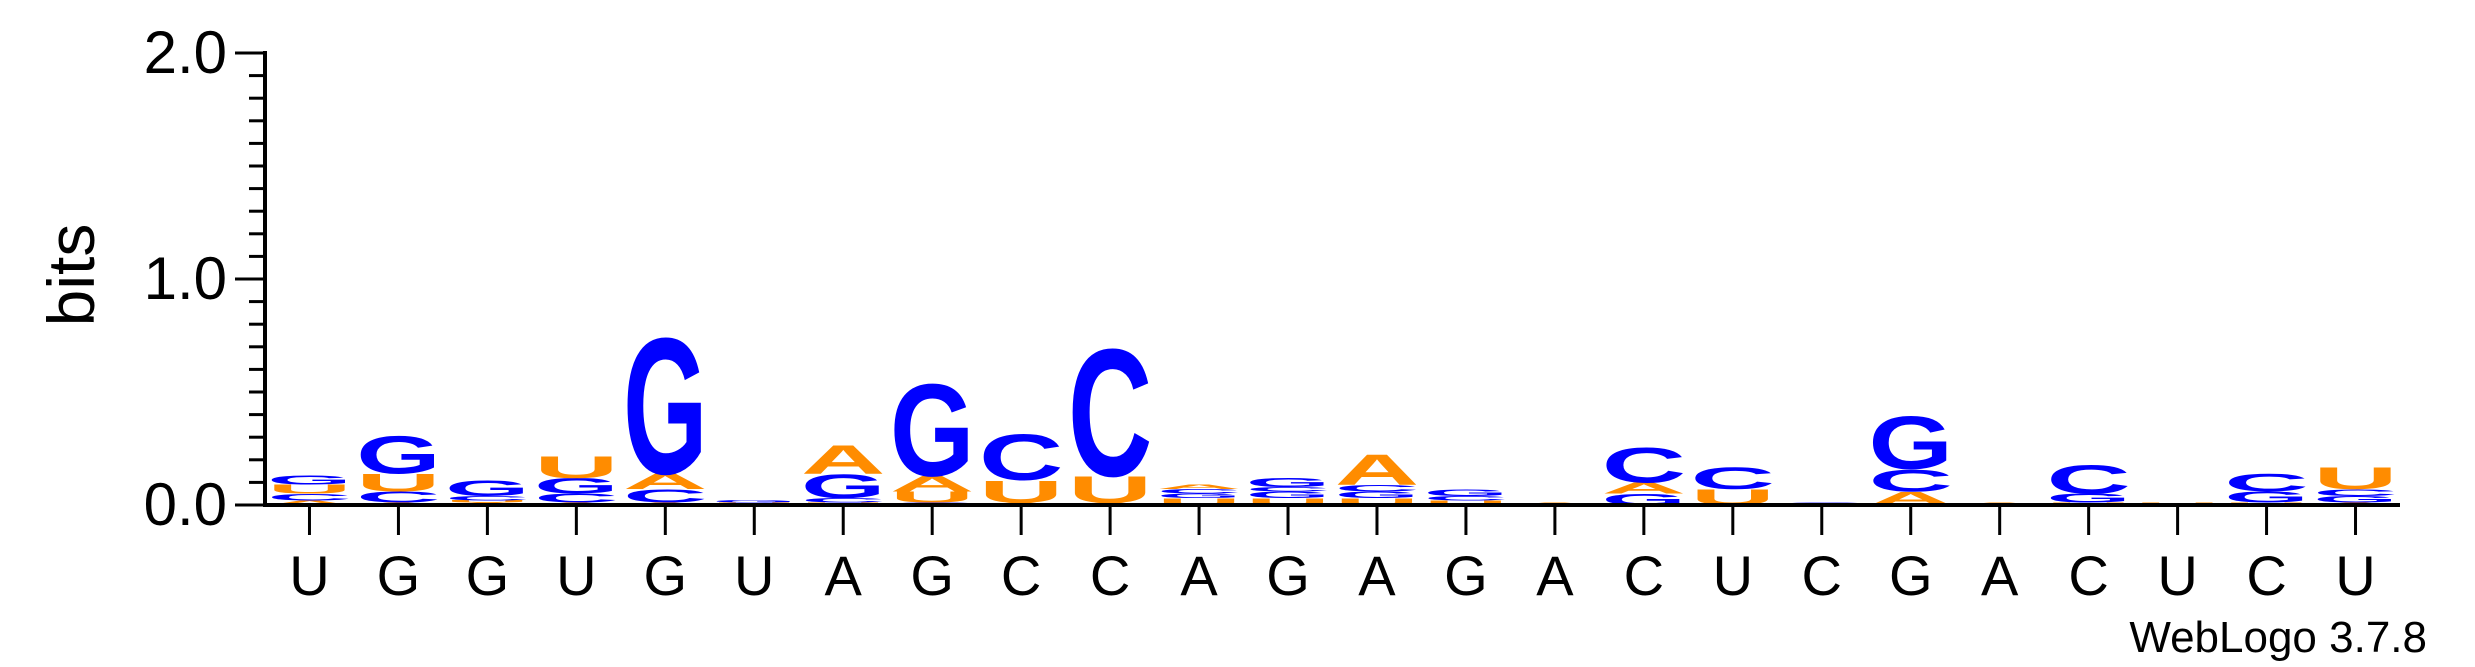 The width and height of the screenshot is (2475, 667). What do you see at coordinates (185, 504) in the screenshot?
I see `y-tick-label: 0.0` at bounding box center [185, 504].